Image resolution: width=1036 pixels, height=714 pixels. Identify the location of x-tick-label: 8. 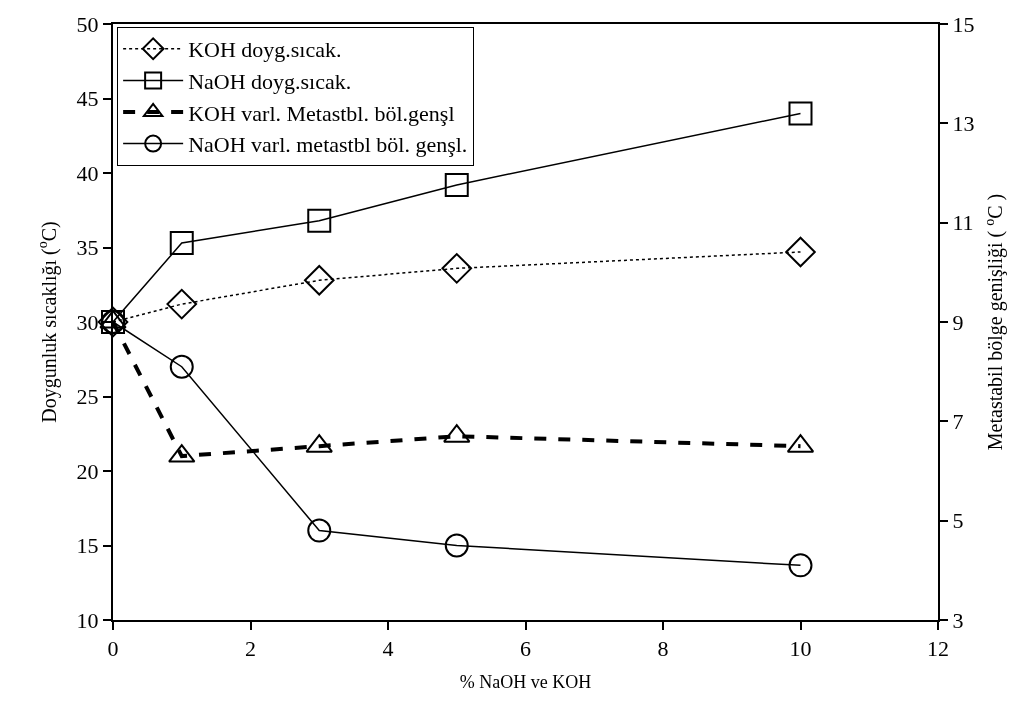
(663, 649).